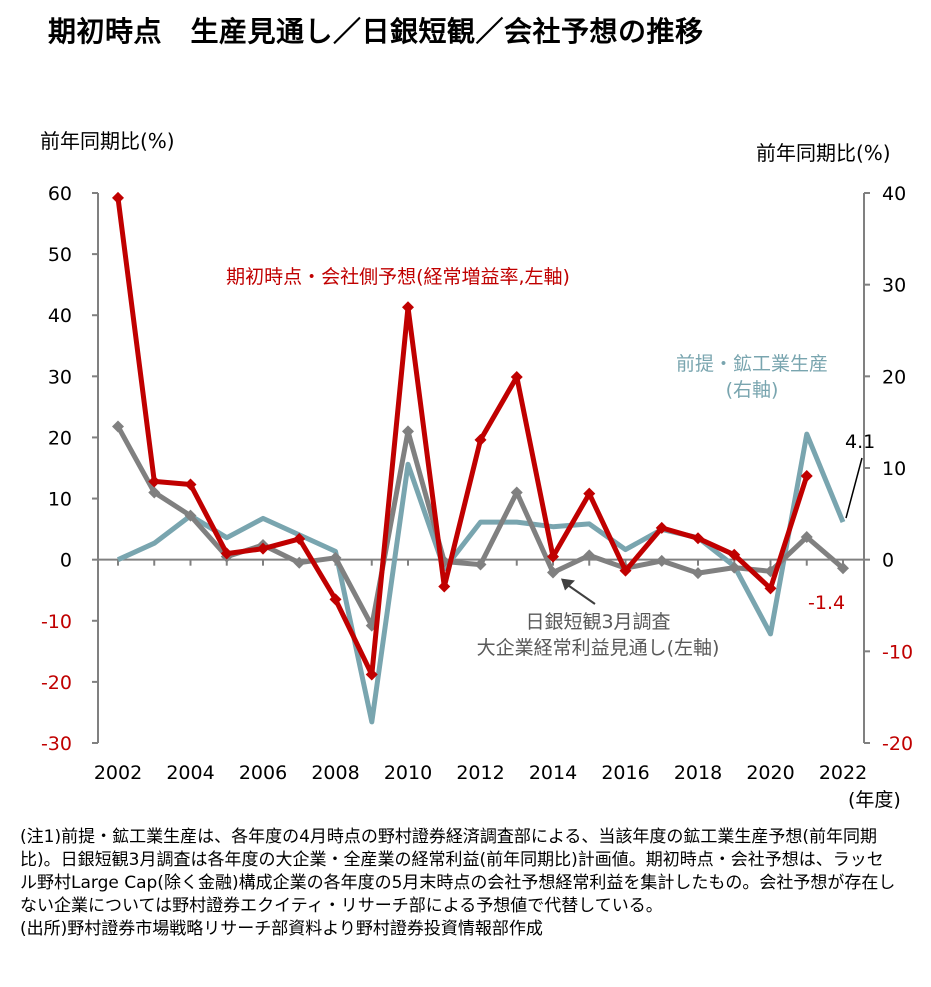 The image size is (931, 987). Describe the element at coordinates (60, 255) in the screenshot. I see `left-tick-label: 50` at that location.